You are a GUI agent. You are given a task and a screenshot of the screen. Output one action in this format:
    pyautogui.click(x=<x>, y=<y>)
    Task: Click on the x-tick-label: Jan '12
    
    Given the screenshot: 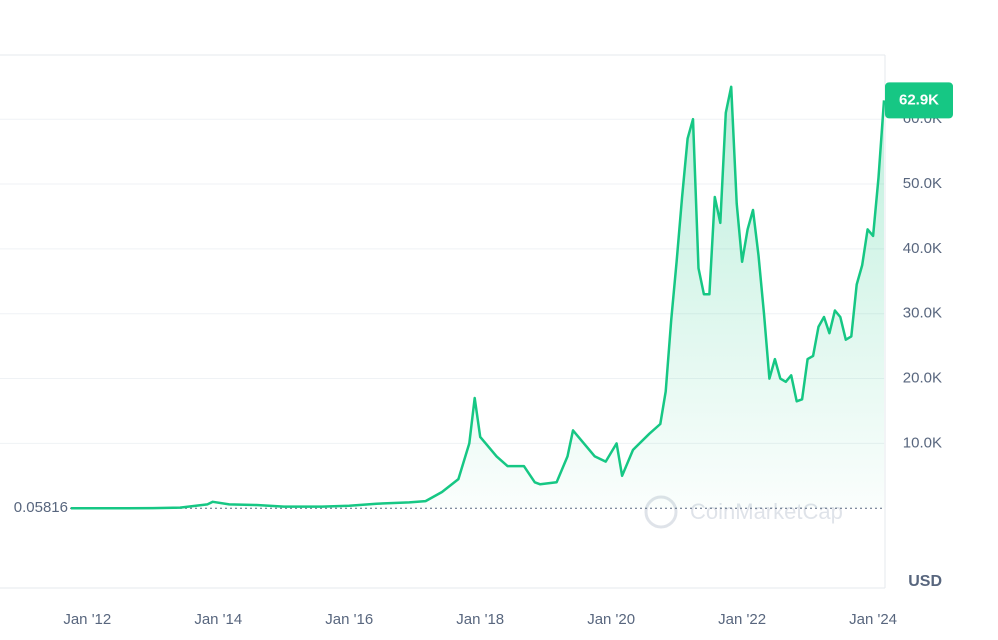 What is the action you would take?
    pyautogui.click(x=87, y=619)
    